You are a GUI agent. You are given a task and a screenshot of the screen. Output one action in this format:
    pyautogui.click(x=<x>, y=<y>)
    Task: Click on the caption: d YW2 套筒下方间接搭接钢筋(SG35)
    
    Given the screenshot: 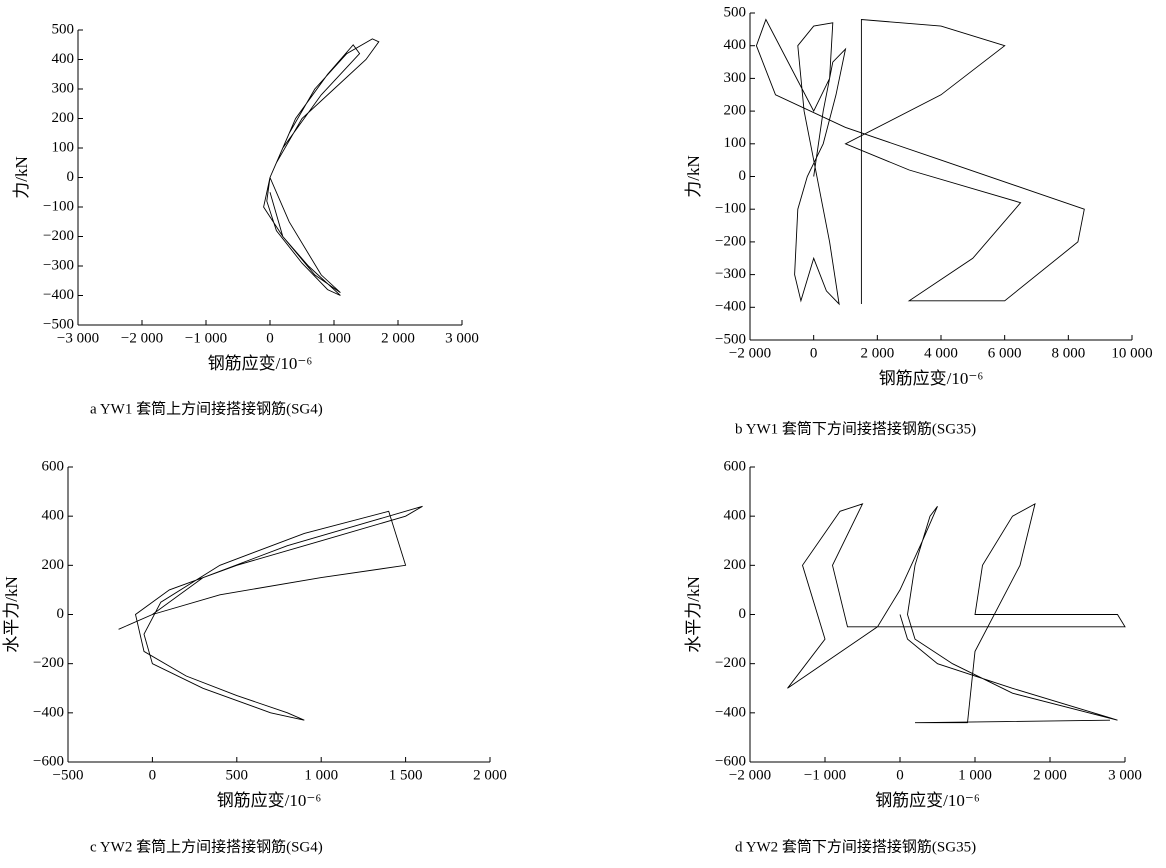 What is the action you would take?
    pyautogui.click(x=855, y=846)
    